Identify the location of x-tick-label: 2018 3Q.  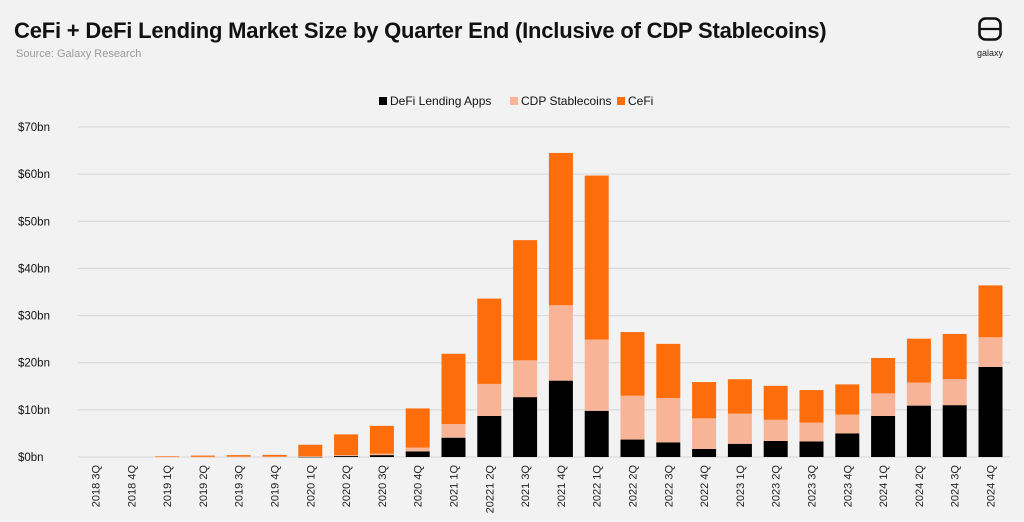
(97, 486).